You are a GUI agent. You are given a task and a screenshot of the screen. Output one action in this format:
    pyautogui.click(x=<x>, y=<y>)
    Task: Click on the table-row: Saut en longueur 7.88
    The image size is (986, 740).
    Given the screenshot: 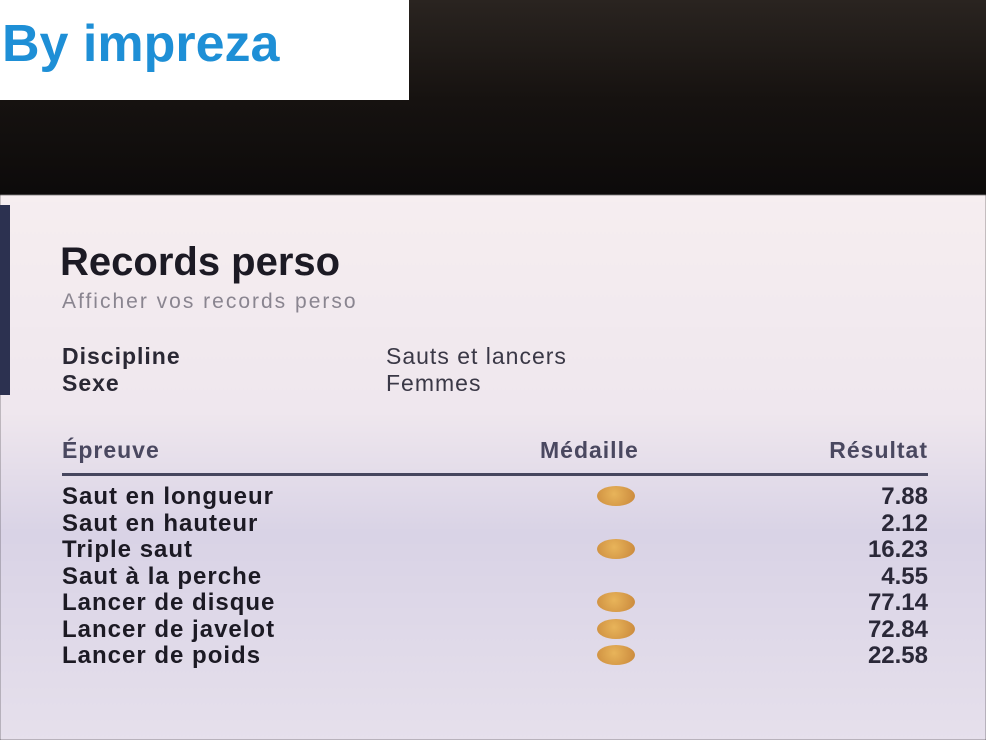 What is the action you would take?
    pyautogui.click(x=495, y=496)
    